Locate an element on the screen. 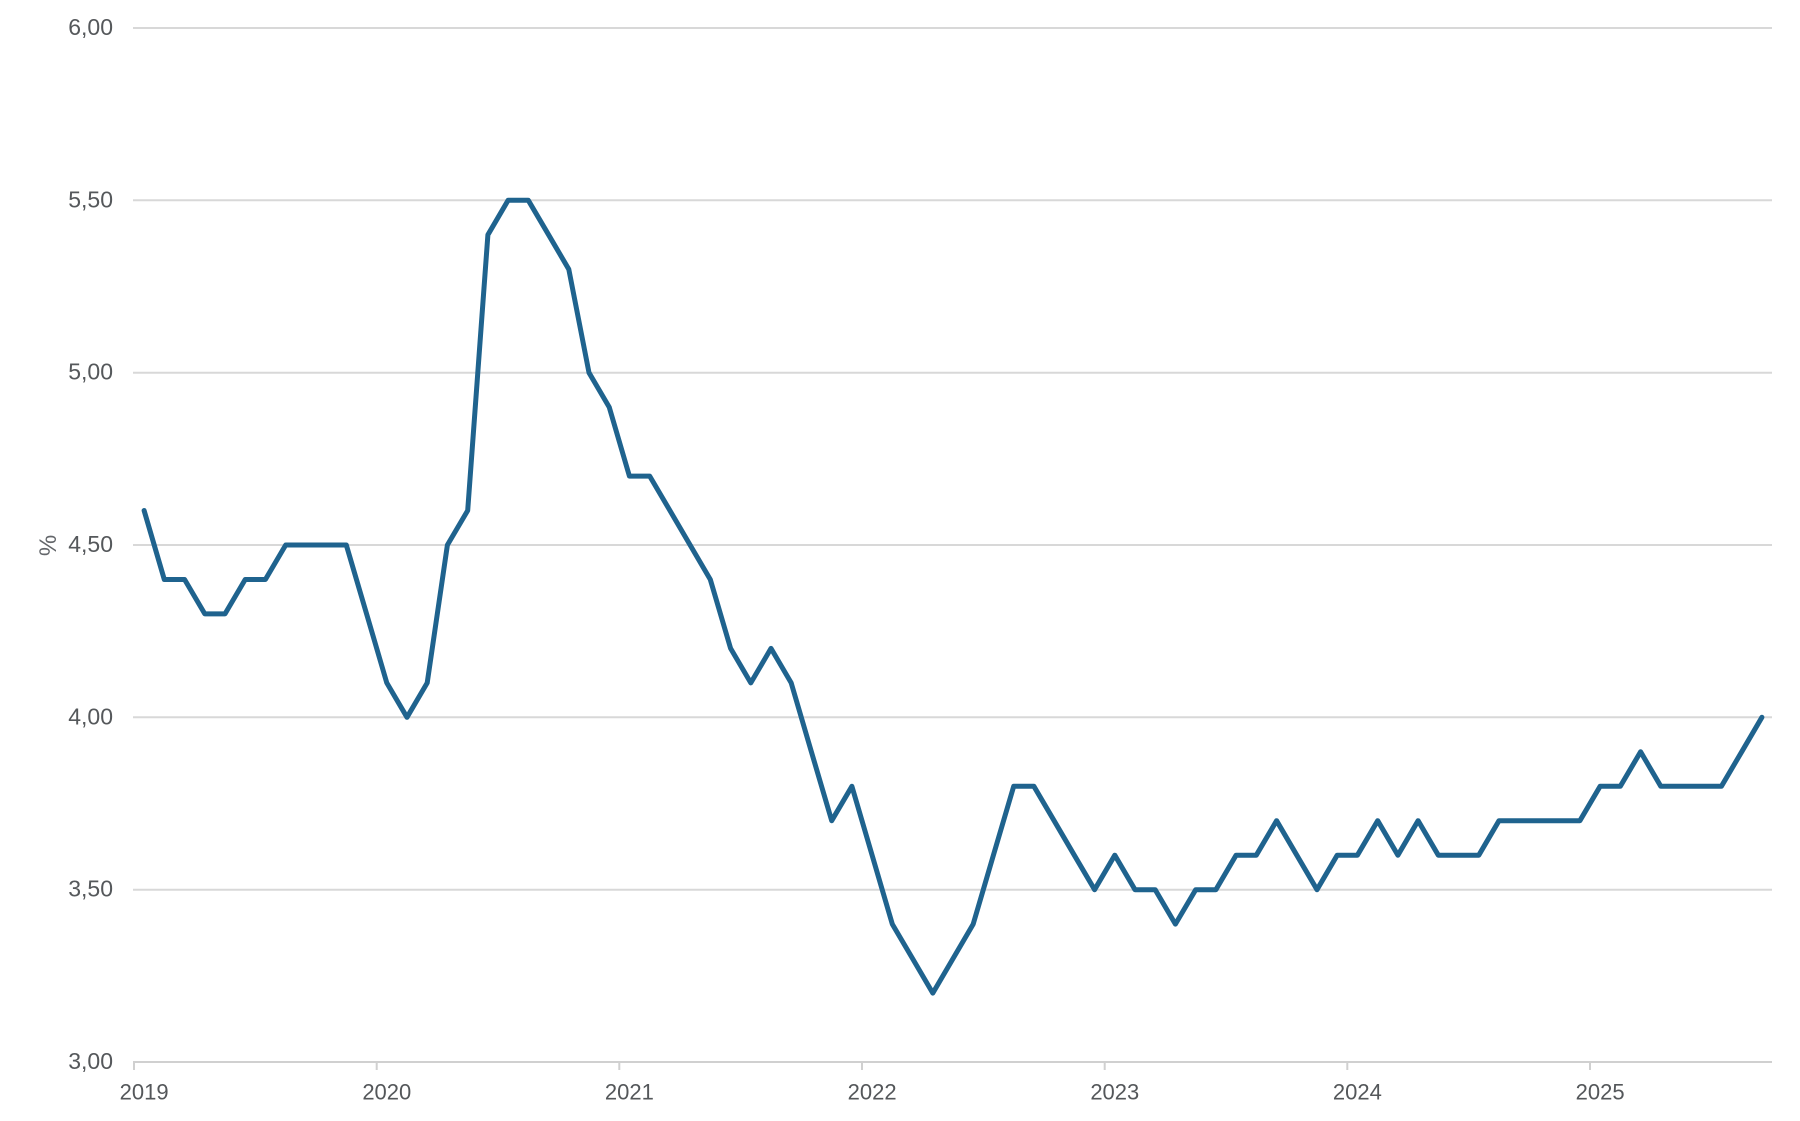 This screenshot has width=1800, height=1121. svg-text: 3,00 is located at coordinates (90, 1061).